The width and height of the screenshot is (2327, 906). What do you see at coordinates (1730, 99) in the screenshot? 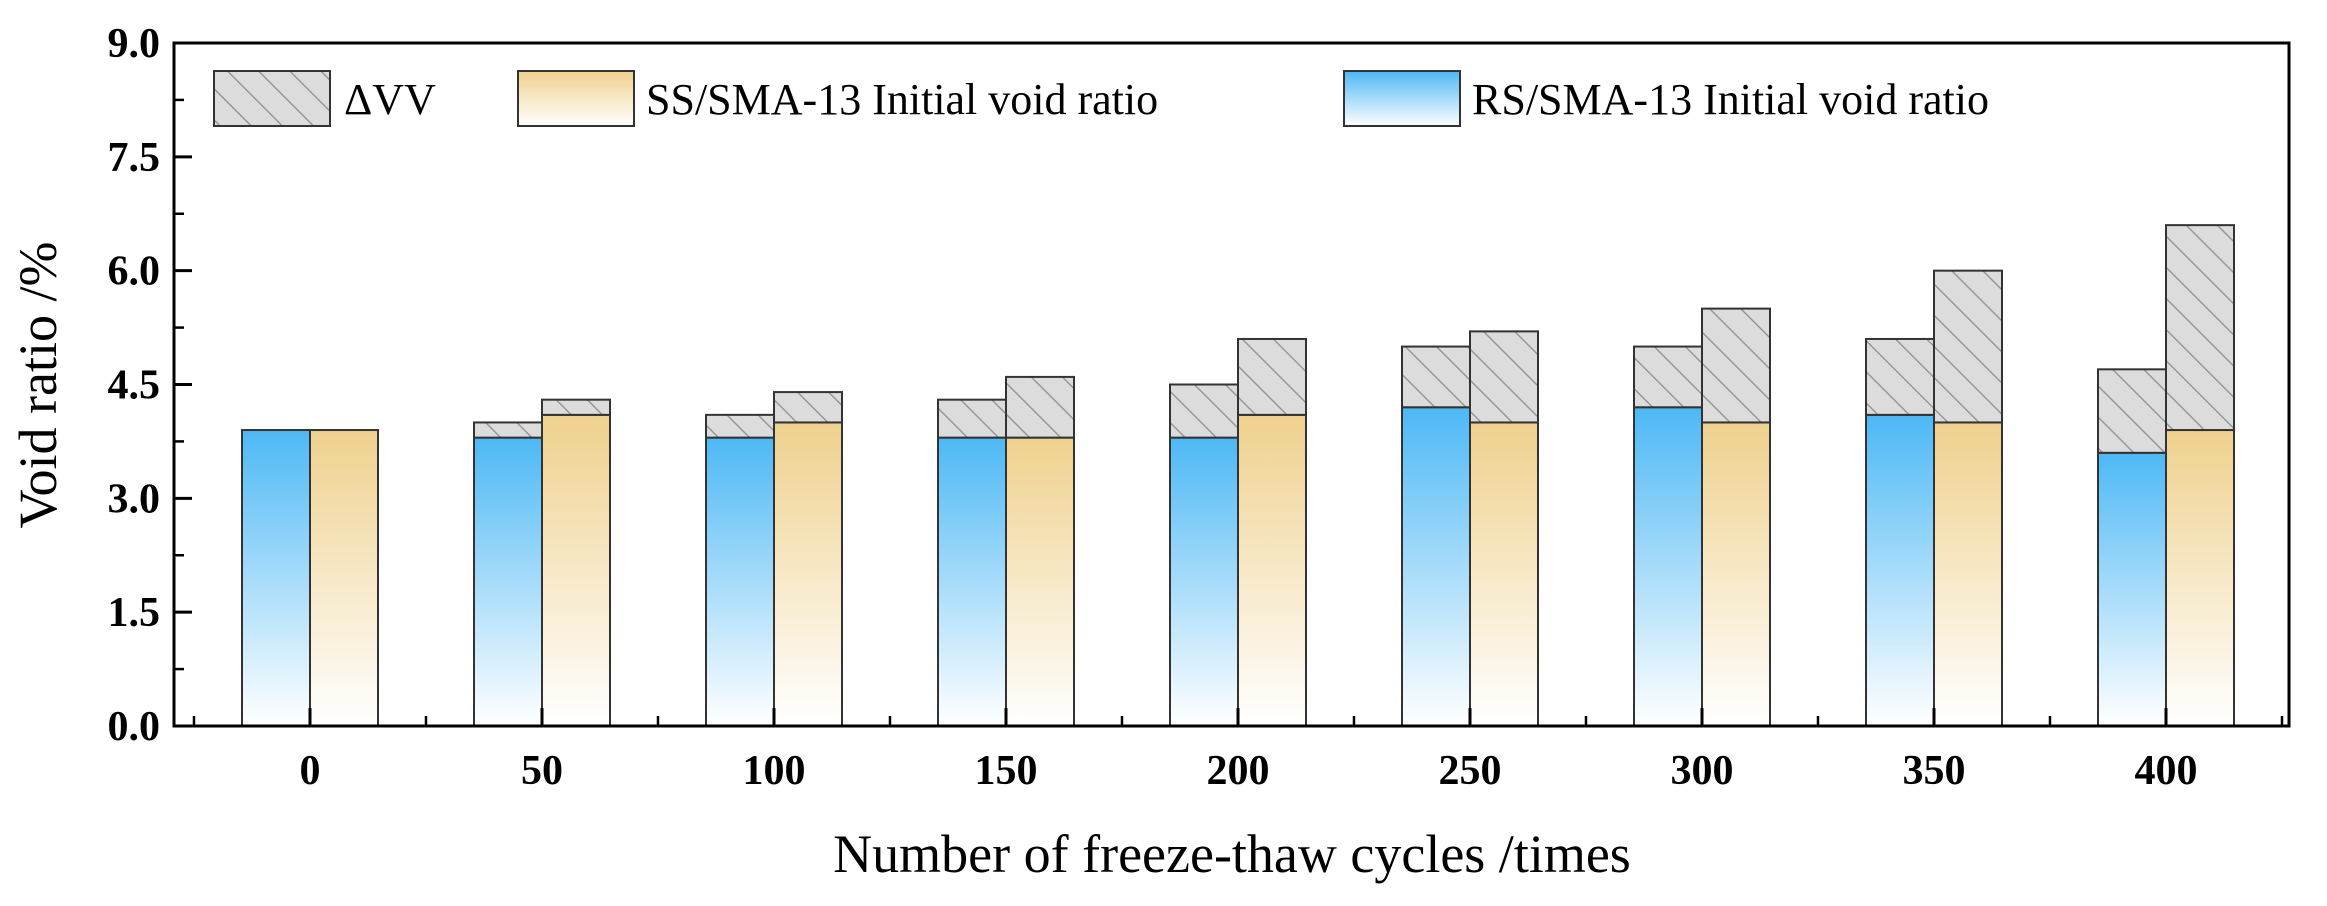
I see `legend-label-rs: RS/SMA-13 Initial void ratio` at bounding box center [1730, 99].